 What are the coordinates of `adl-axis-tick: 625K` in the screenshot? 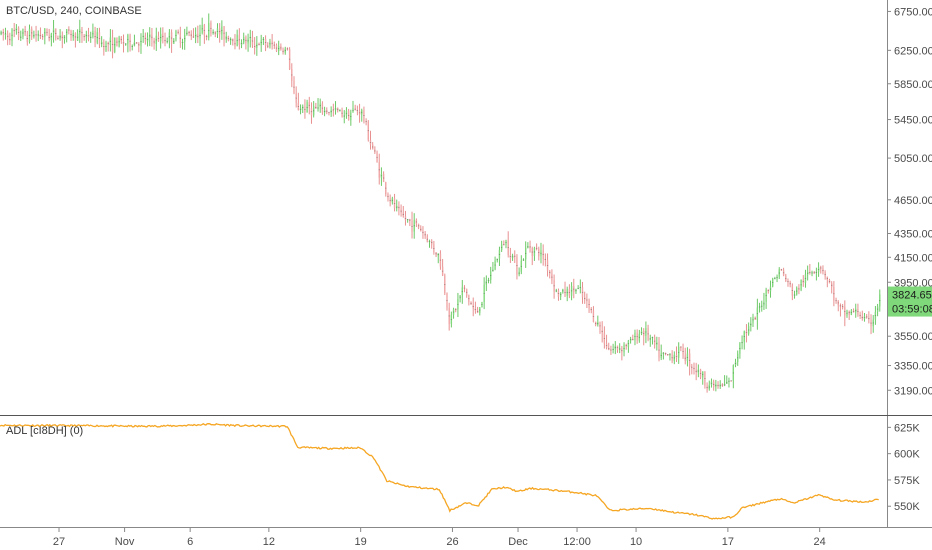 It's located at (907, 428).